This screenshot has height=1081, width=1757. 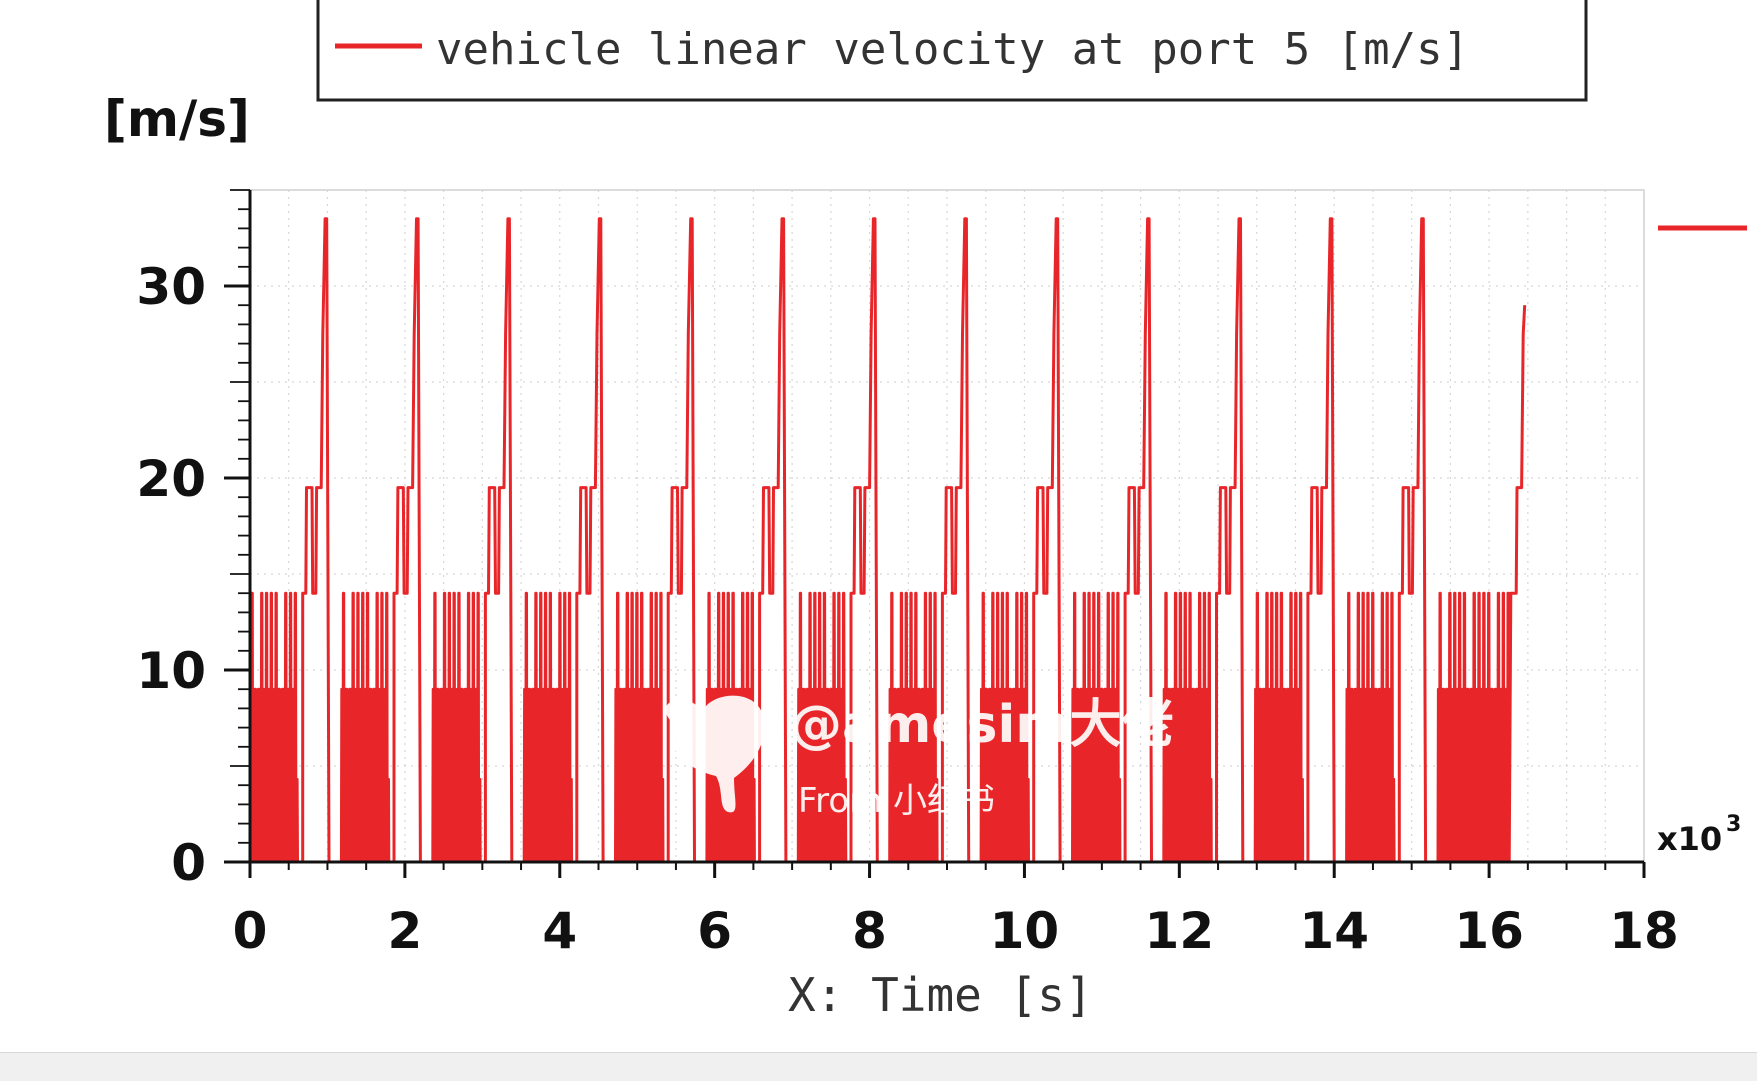 I want to click on x-tick-label: 4, so click(x=559, y=931).